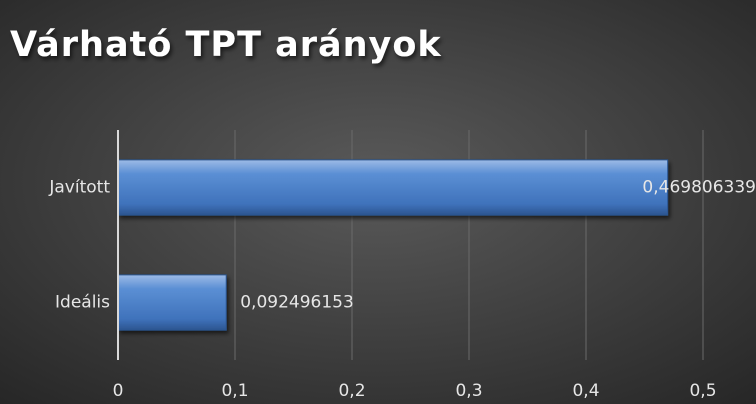 Image resolution: width=756 pixels, height=404 pixels. Describe the element at coordinates (82, 303) in the screenshot. I see `y-tick-label: Ideális` at that location.